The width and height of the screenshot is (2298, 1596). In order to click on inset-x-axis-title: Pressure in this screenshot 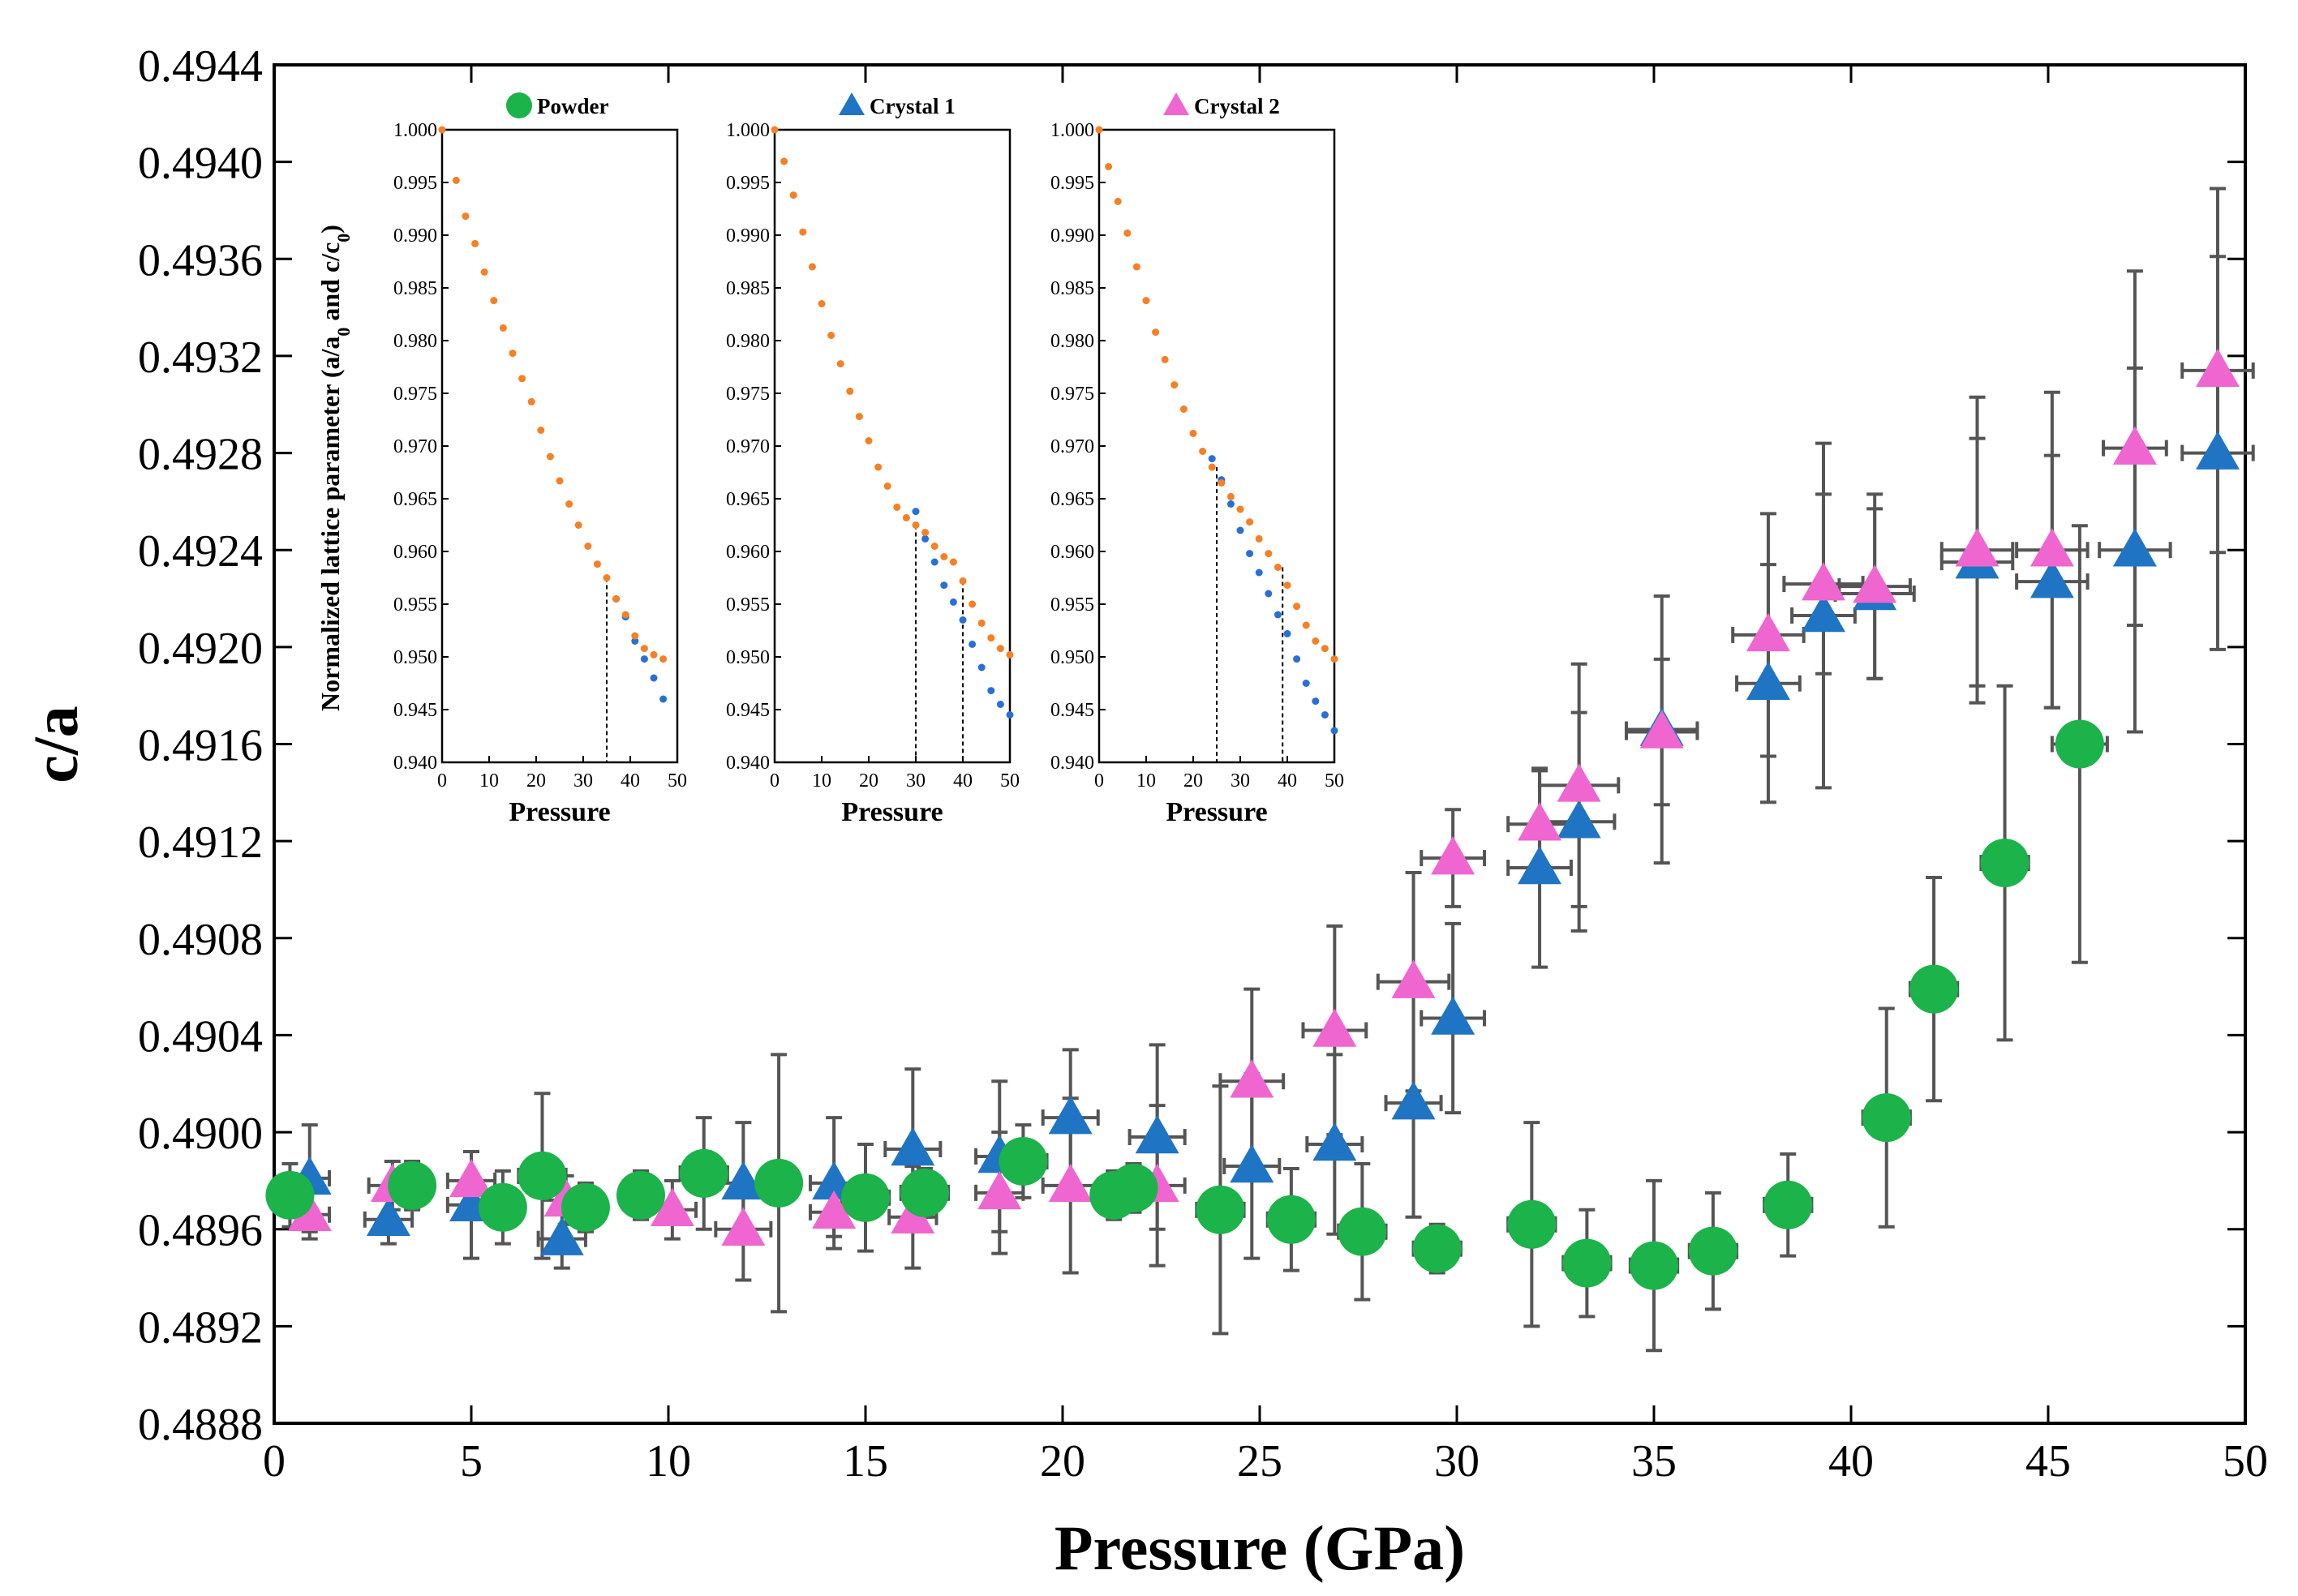, I will do `click(892, 812)`.